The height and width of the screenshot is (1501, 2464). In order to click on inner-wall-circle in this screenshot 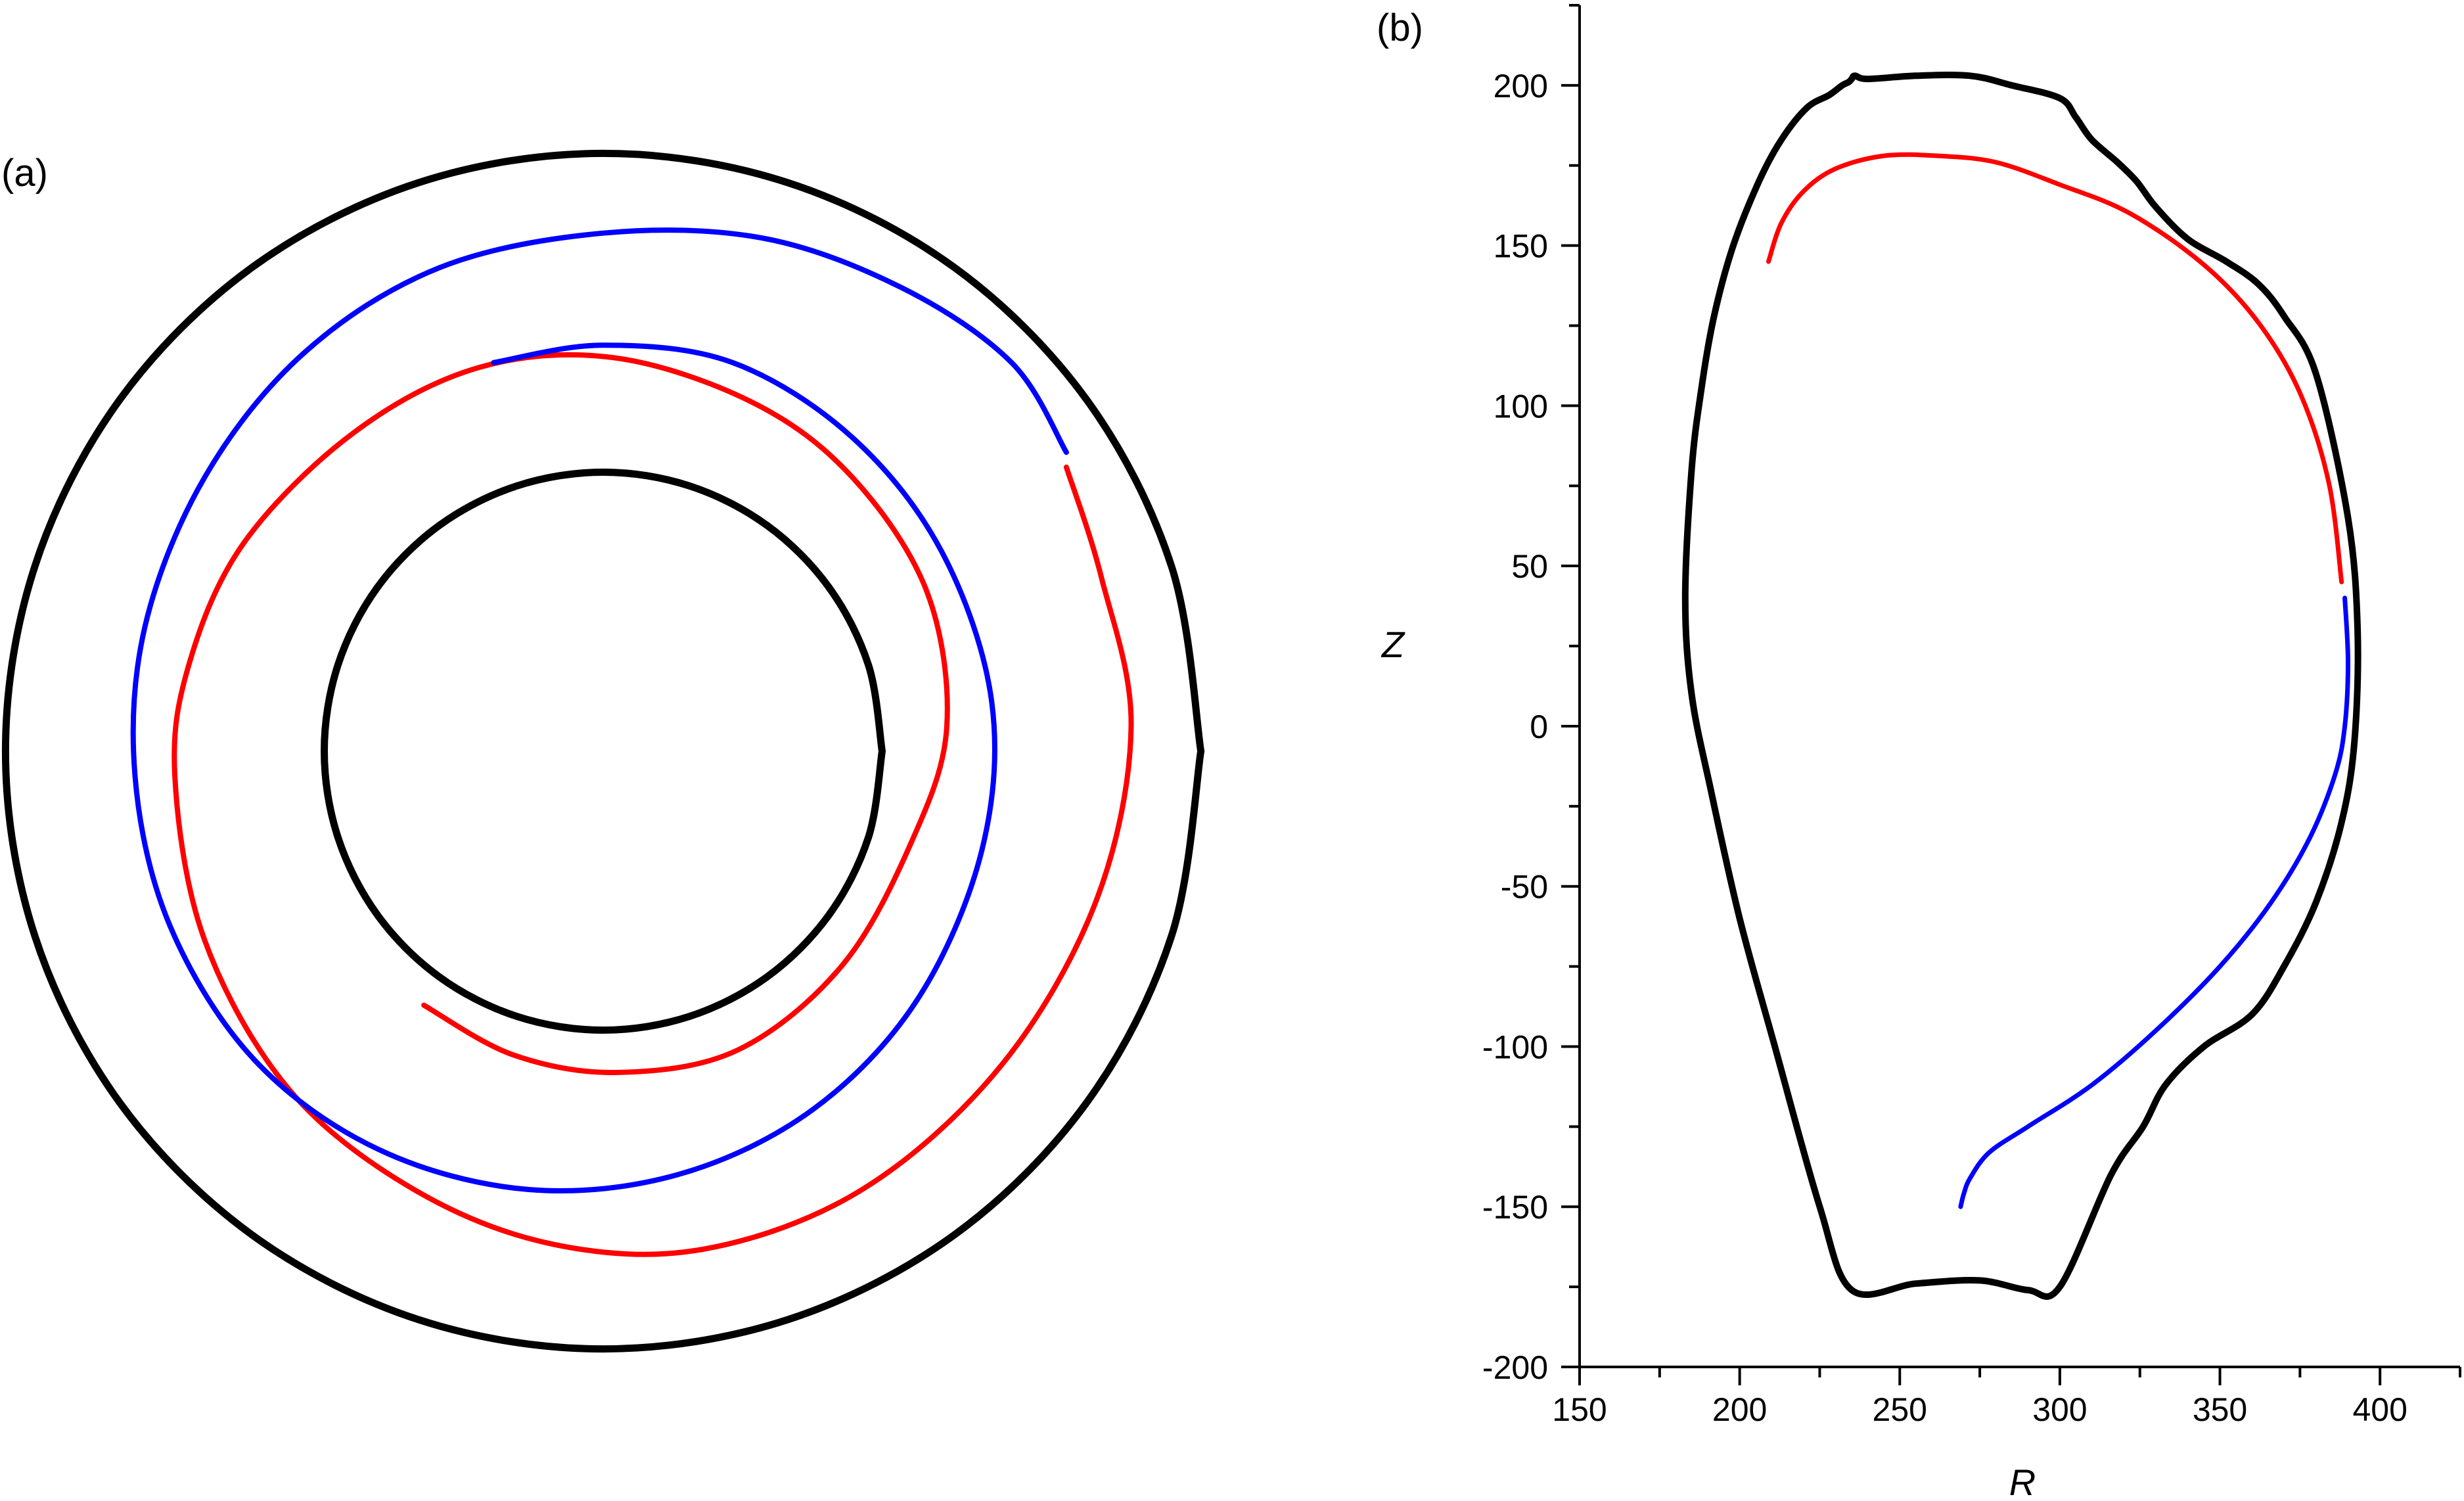, I will do `click(603, 752)`.